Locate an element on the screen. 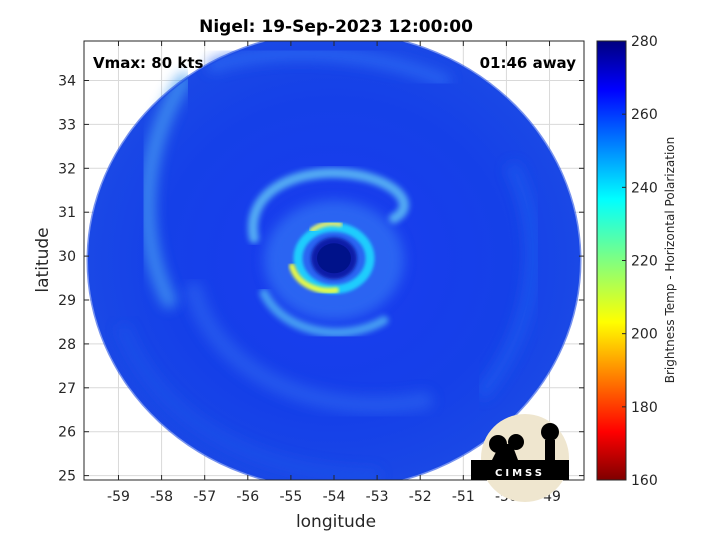 This screenshot has width=720, height=540. colorbar-tick-label: 160 is located at coordinates (644, 481).